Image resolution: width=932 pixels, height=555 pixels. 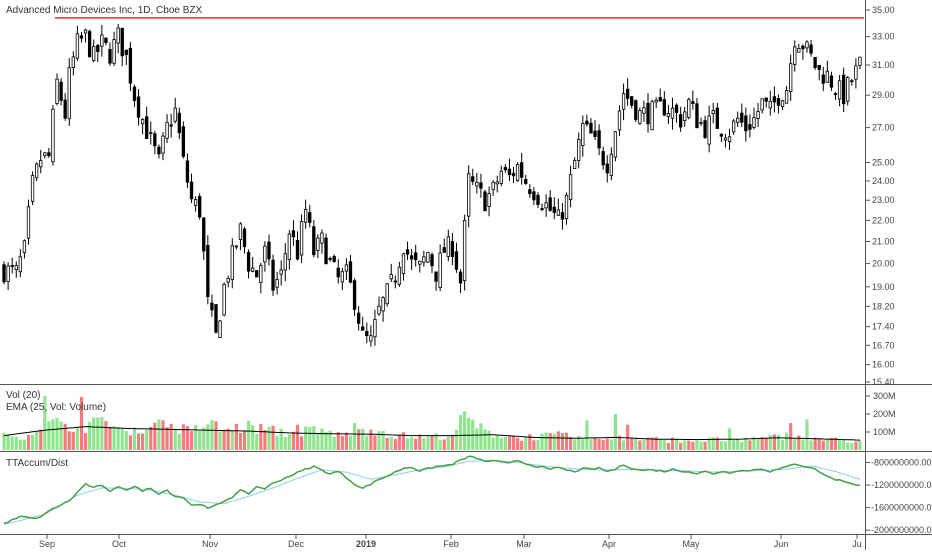 What do you see at coordinates (691, 544) in the screenshot?
I see `date-tick-label: May` at bounding box center [691, 544].